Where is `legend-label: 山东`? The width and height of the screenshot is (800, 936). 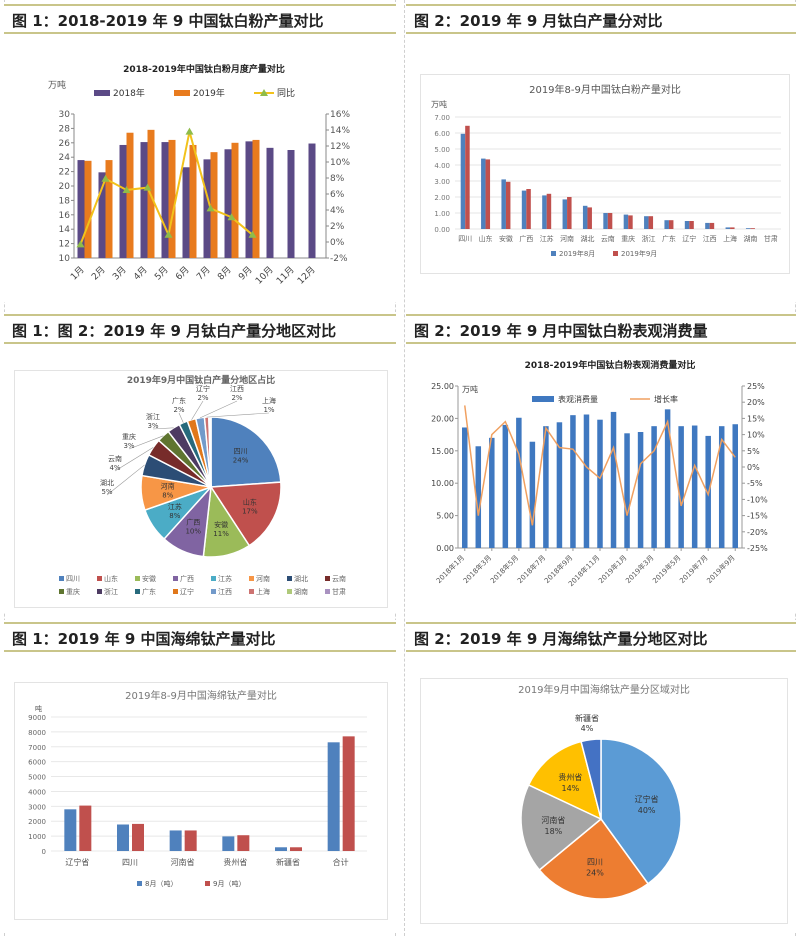
legend-label: 山东 is located at coordinates (111, 578).